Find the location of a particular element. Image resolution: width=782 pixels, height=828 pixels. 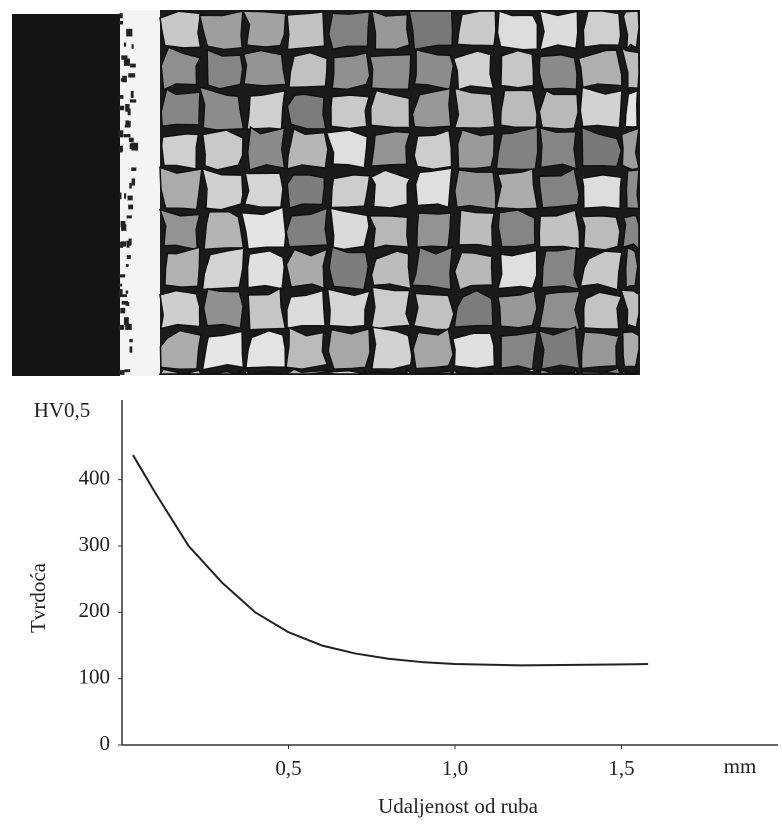

y-tick-label: 300 is located at coordinates (95, 544).